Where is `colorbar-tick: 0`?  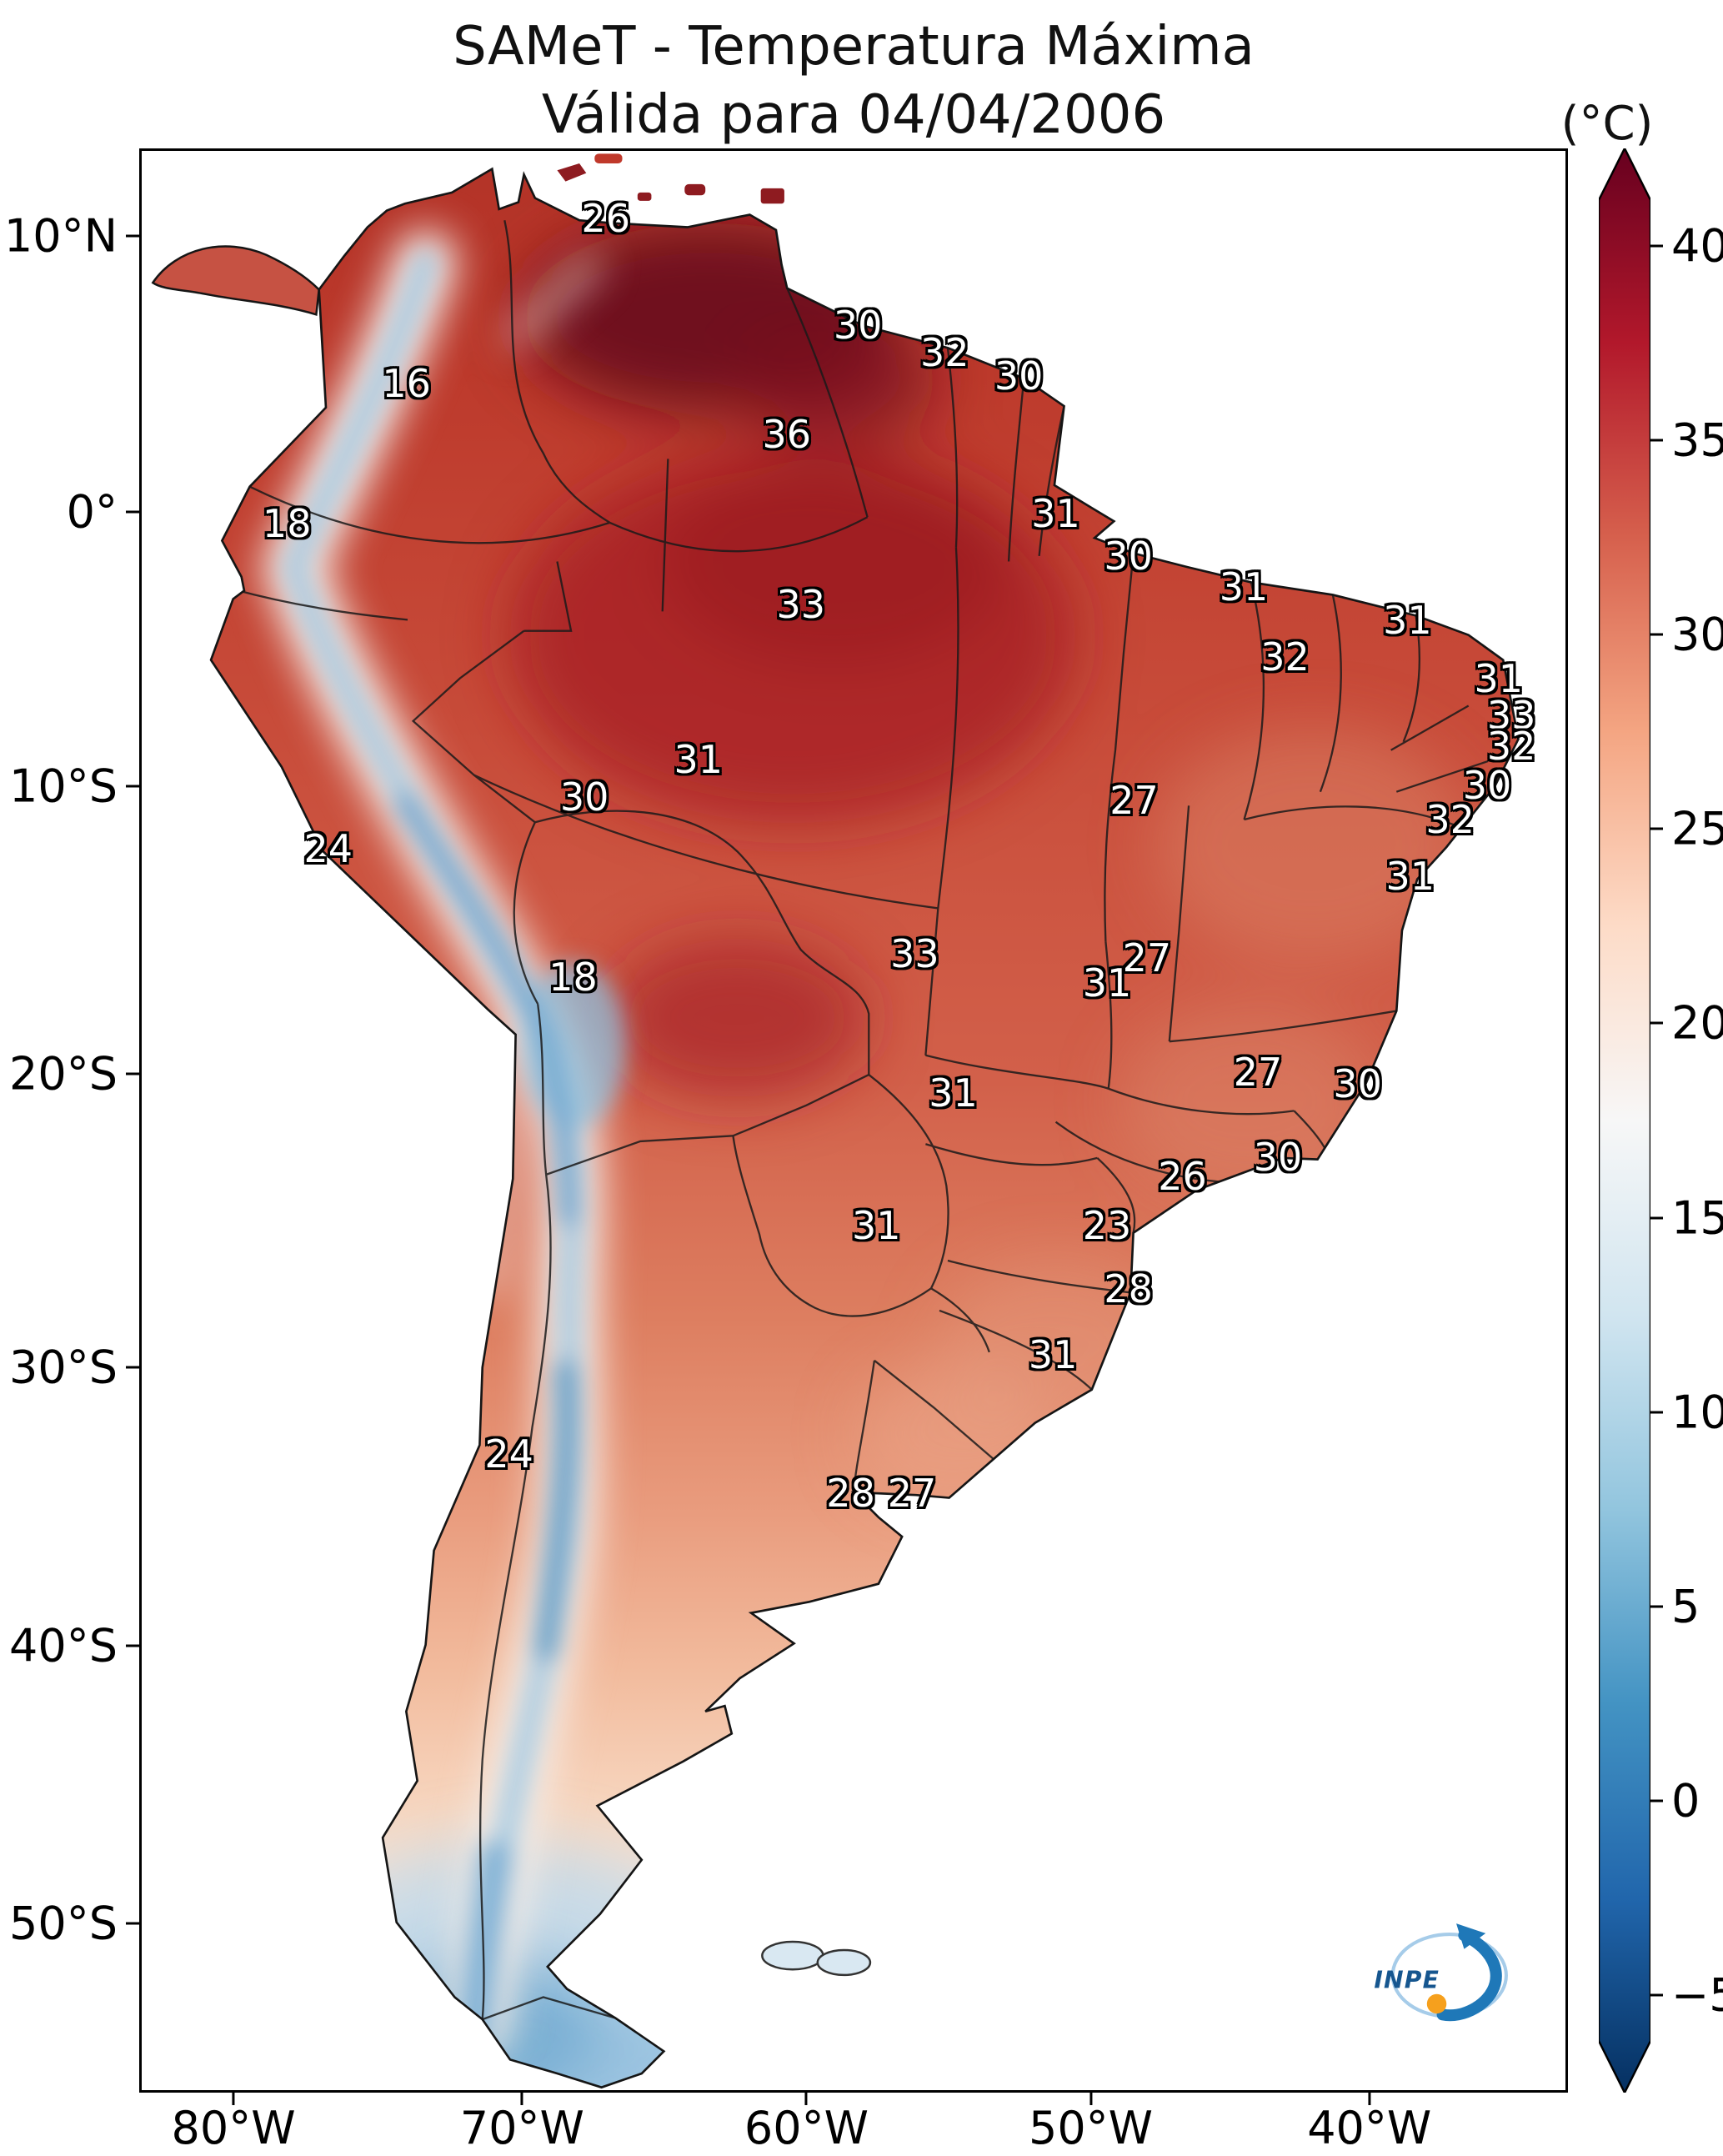 colorbar-tick: 0 is located at coordinates (1675, 1802).